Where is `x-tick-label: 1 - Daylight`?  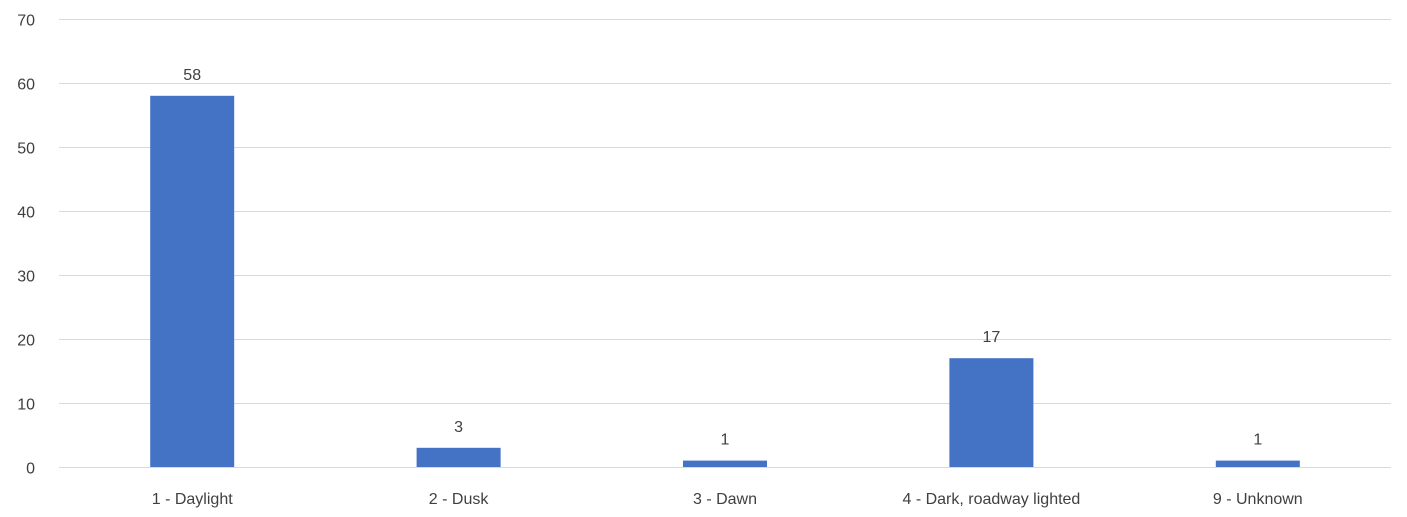 x-tick-label: 1 - Daylight is located at coordinates (192, 499).